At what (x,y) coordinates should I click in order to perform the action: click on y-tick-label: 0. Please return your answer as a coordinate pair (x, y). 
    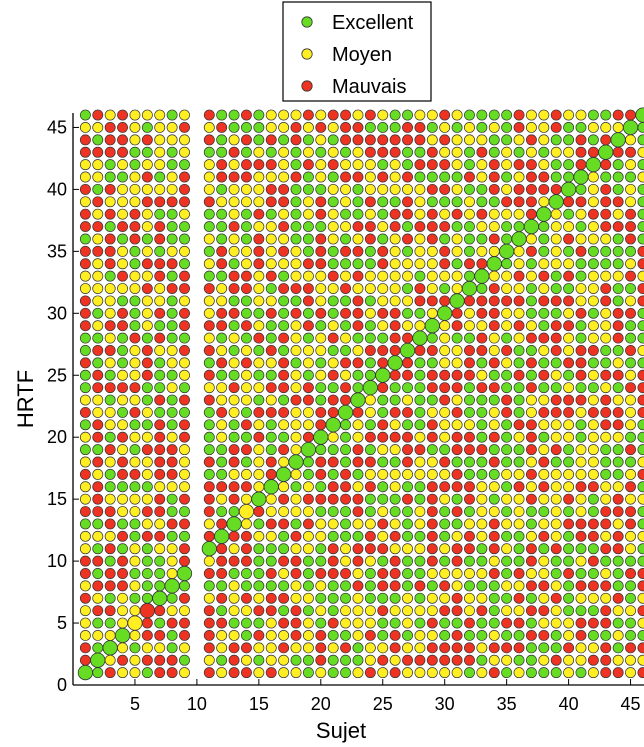
    Looking at the image, I should click on (62, 685).